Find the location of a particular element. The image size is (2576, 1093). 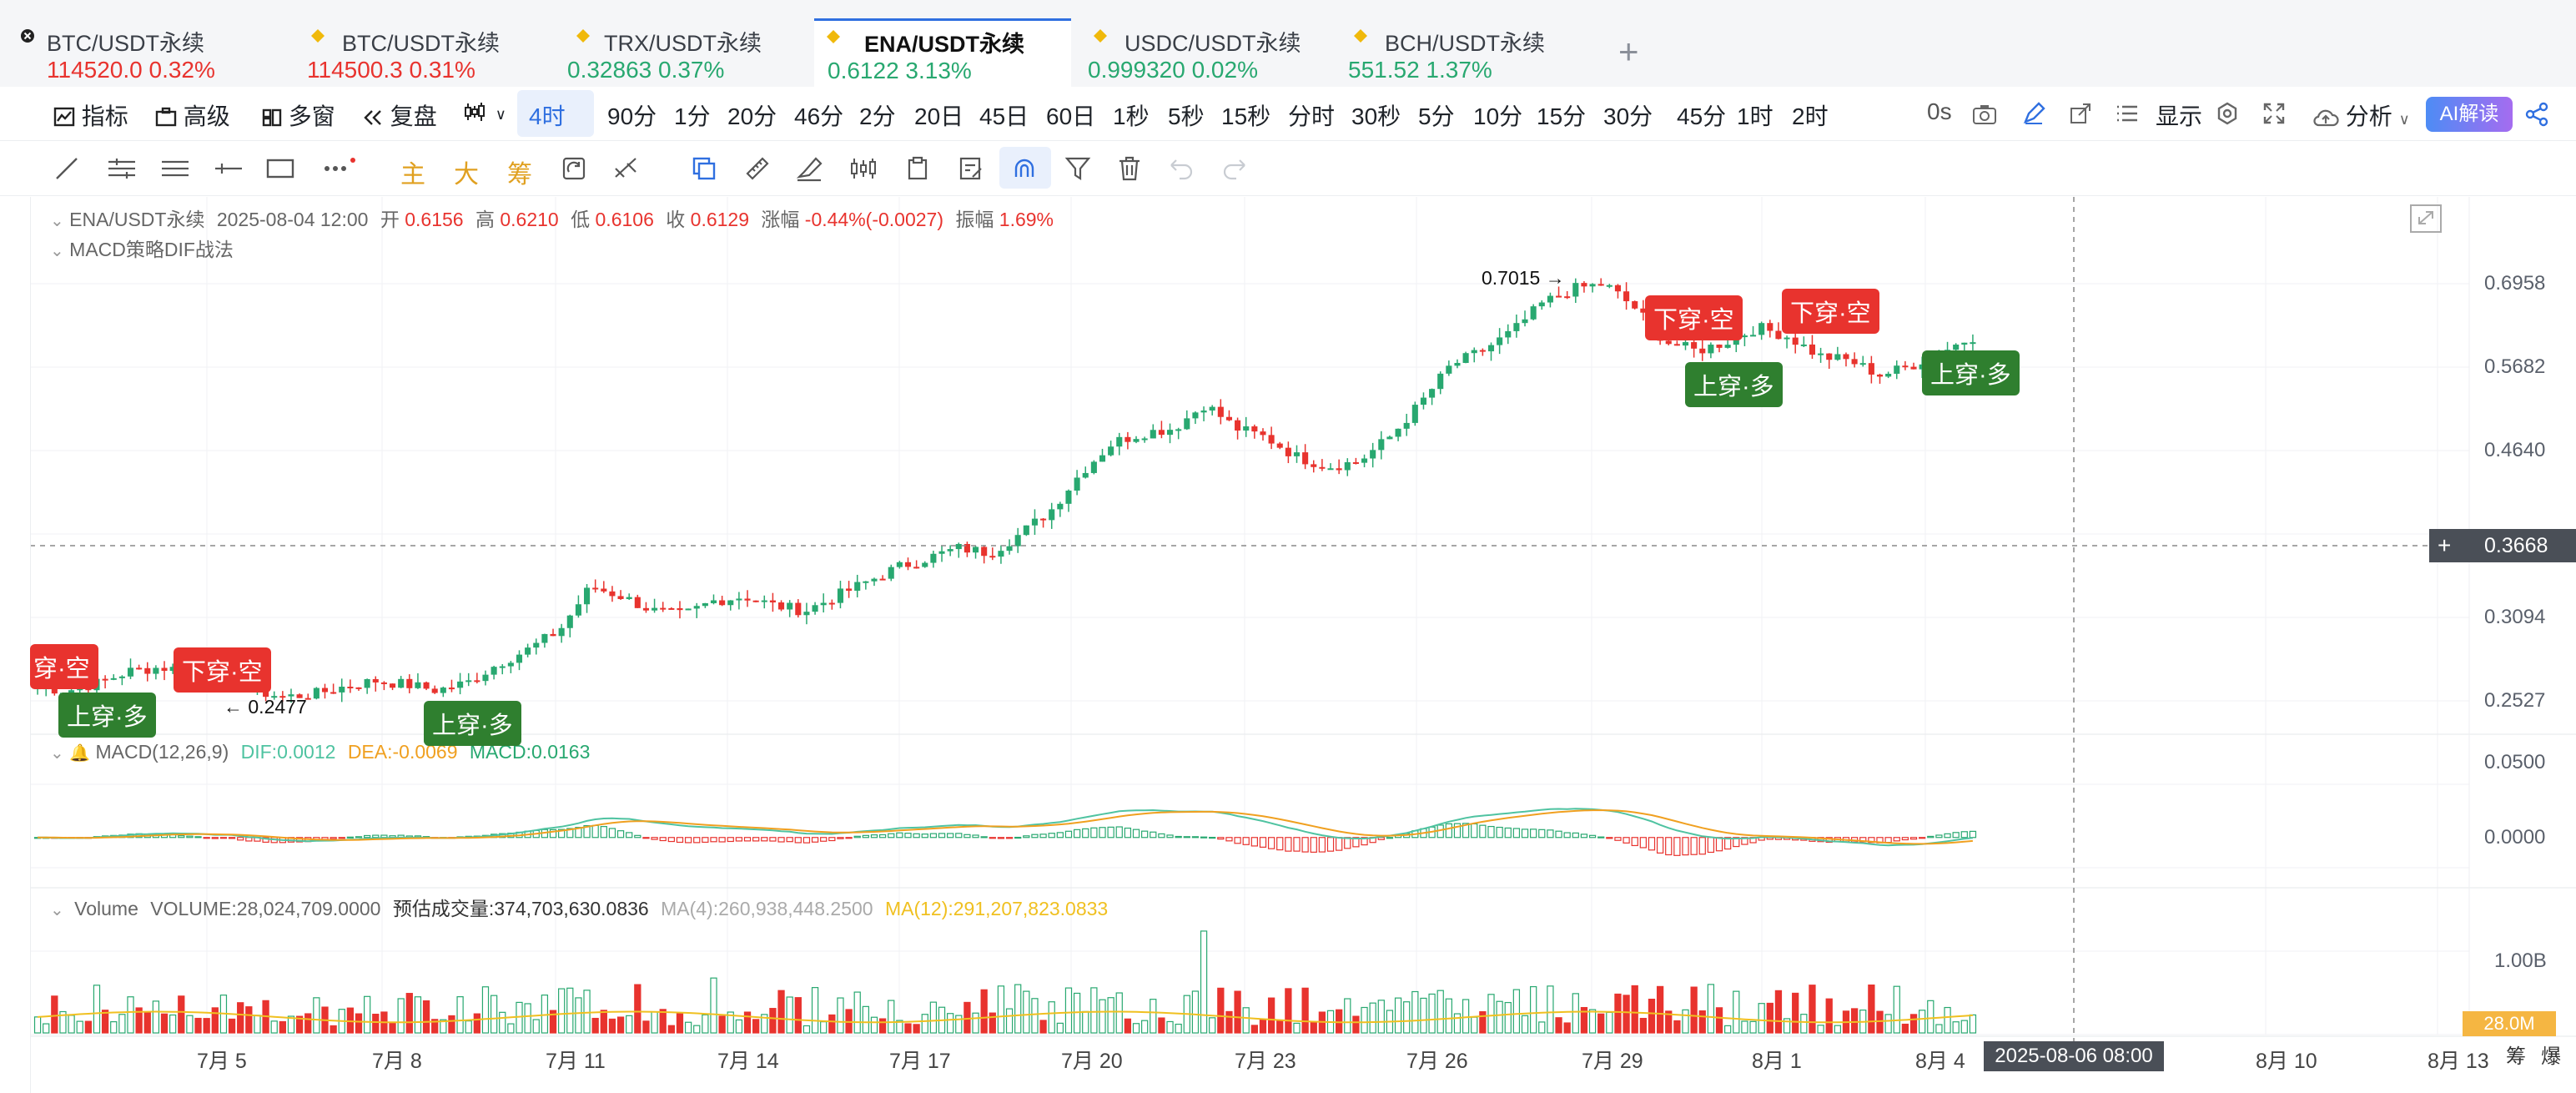

ruler-icon is located at coordinates (757, 168).